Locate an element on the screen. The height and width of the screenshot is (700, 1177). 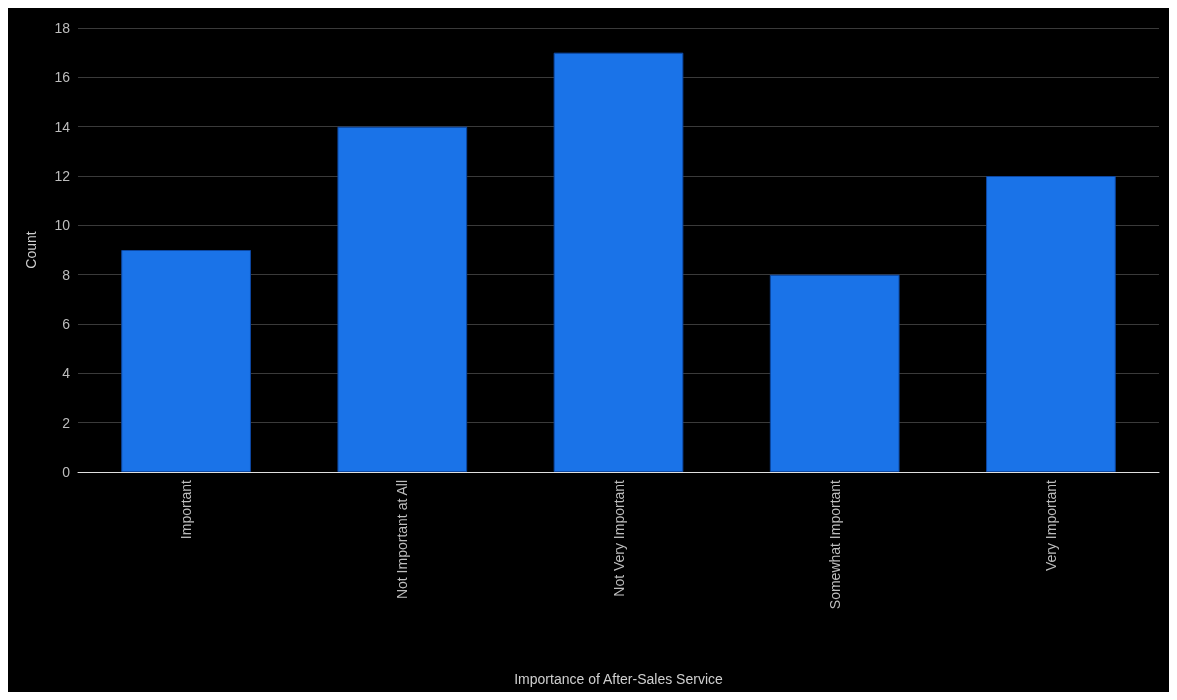
y-tick-label: 12 is located at coordinates (62, 176).